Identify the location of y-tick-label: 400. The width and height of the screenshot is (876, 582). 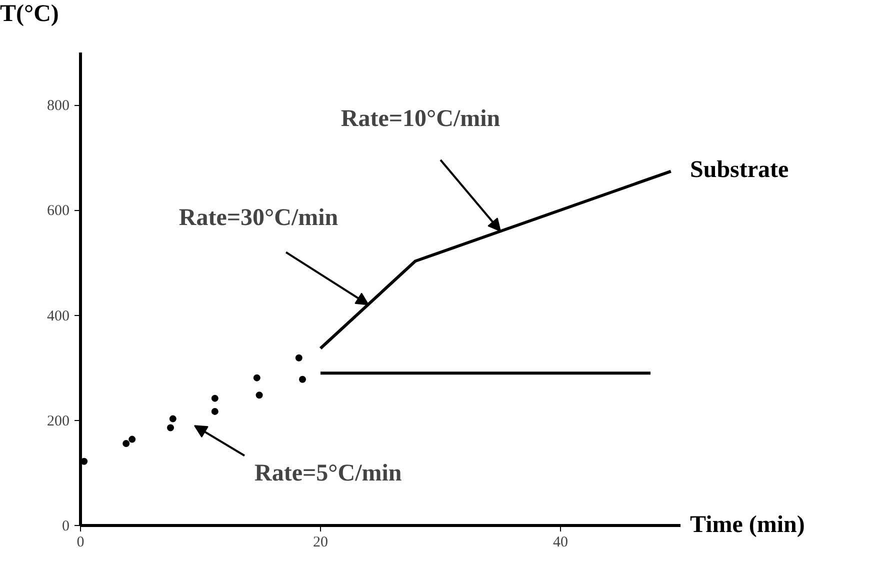
(58, 316).